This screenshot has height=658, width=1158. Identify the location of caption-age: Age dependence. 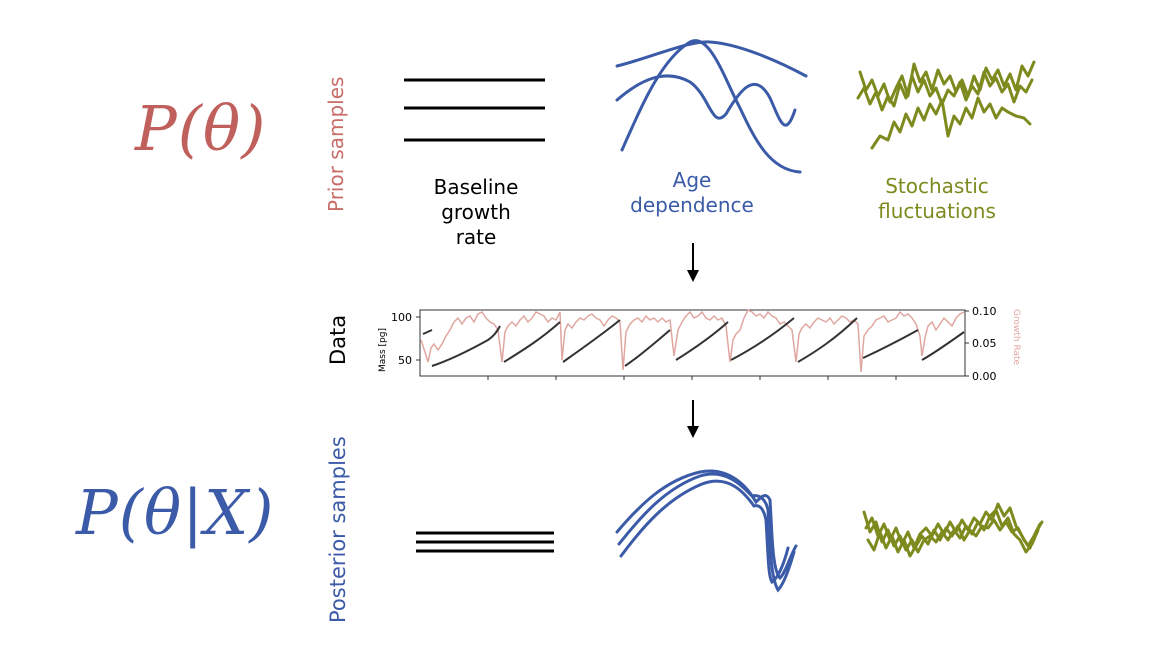
(692, 193).